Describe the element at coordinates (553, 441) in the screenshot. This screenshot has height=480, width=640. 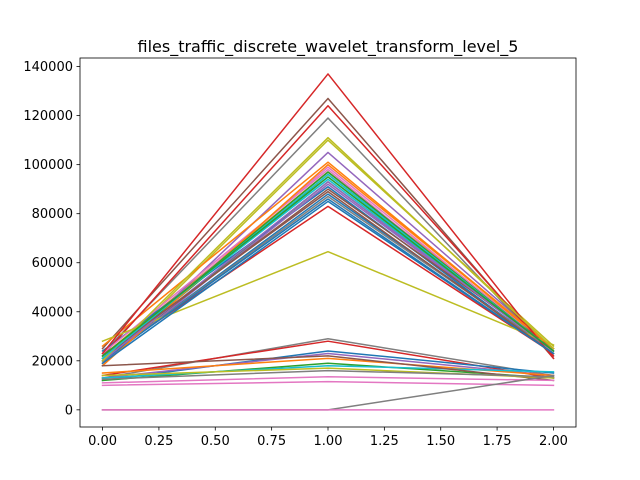
I see `x-tick-label: 2.00` at that location.